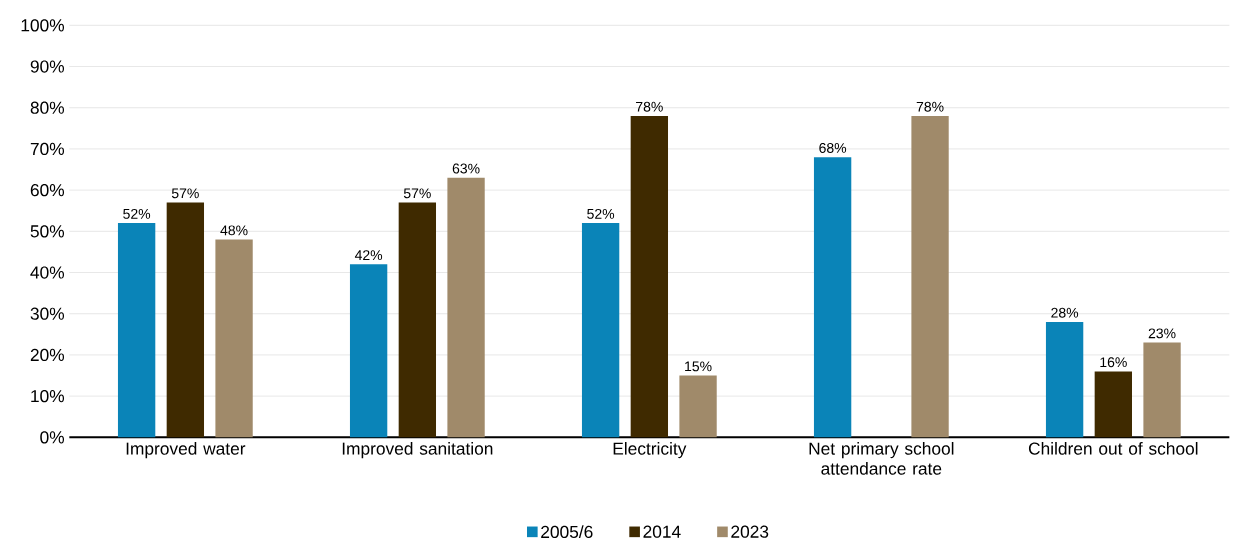 This screenshot has width=1244, height=556. What do you see at coordinates (47, 66) in the screenshot?
I see `y-tick-label: 90%` at bounding box center [47, 66].